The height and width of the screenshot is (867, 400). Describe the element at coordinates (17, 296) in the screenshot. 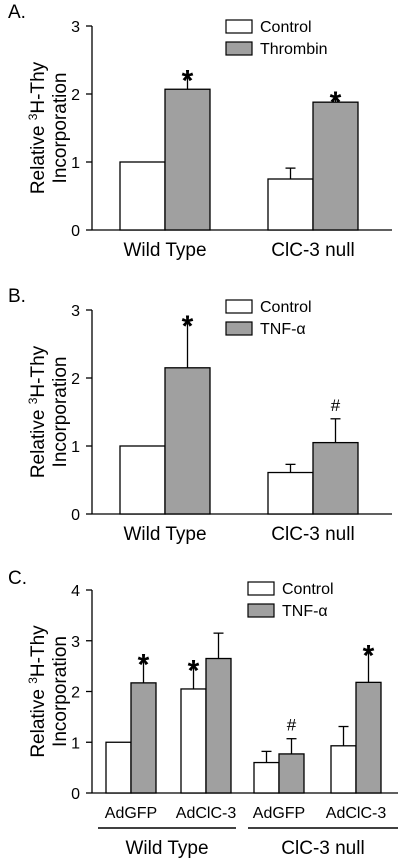

I see `panel-label: B.` at that location.